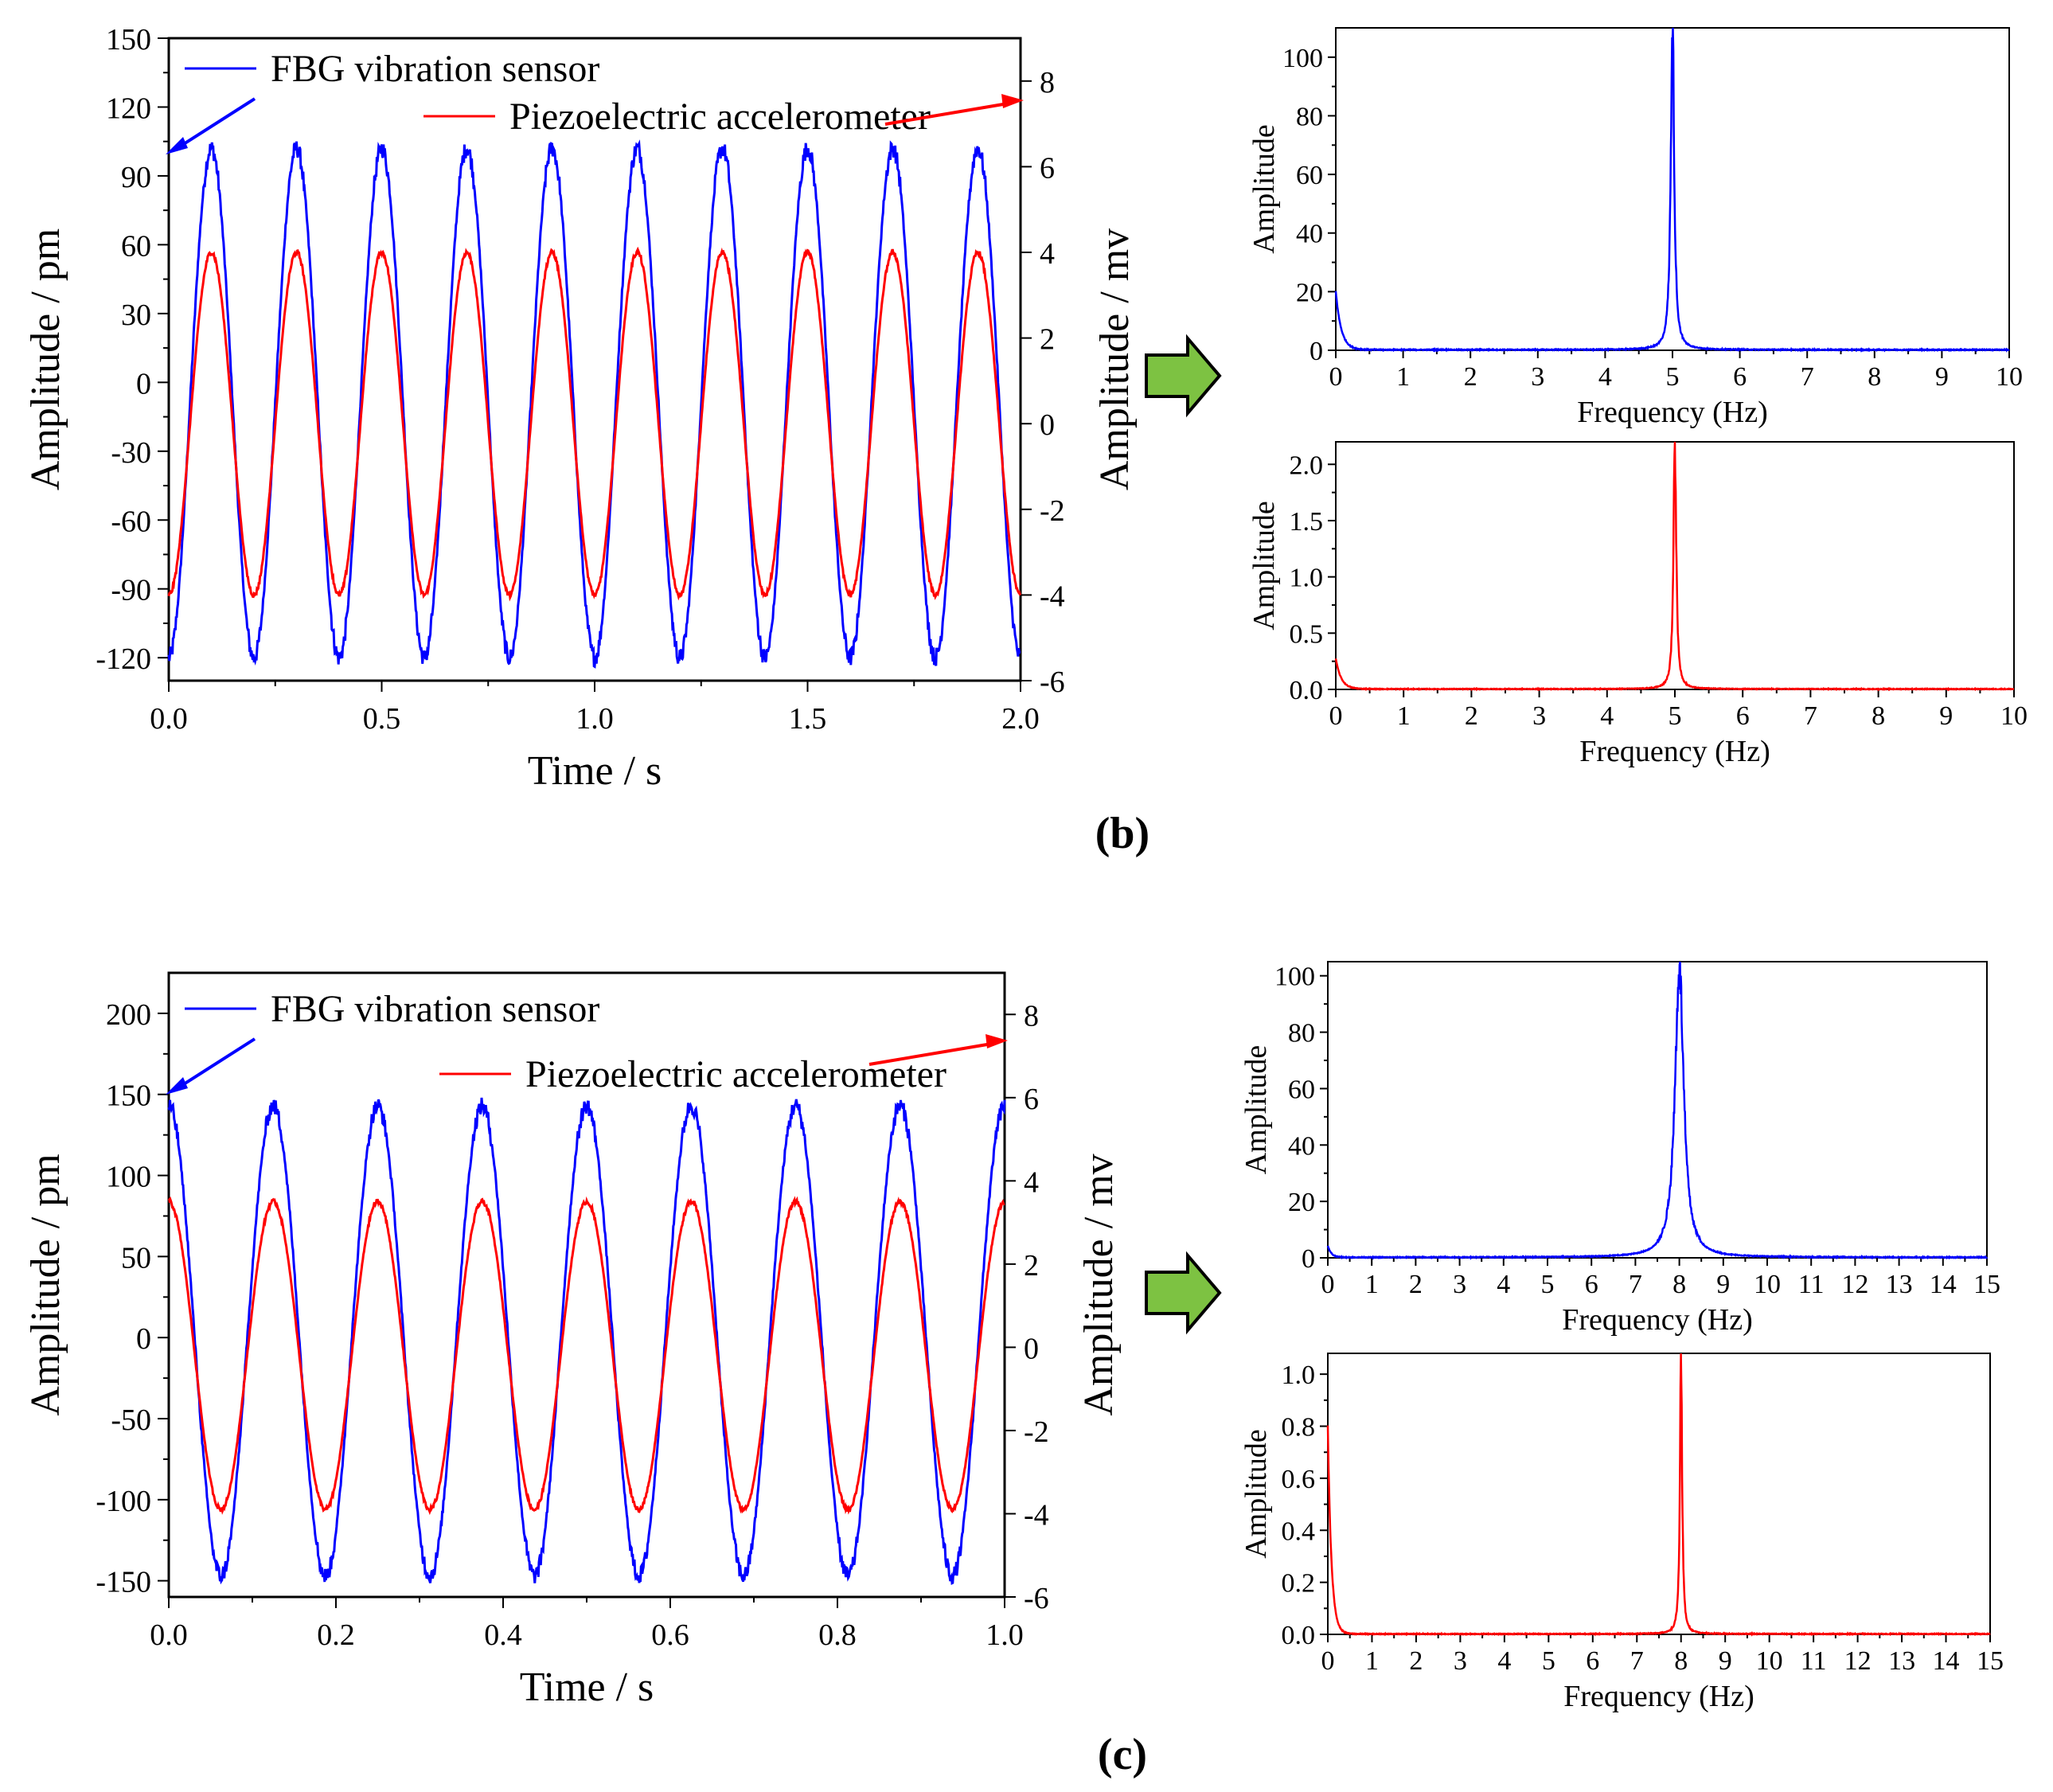  I want to click on x-tick-label: 9, so click(1723, 1284).